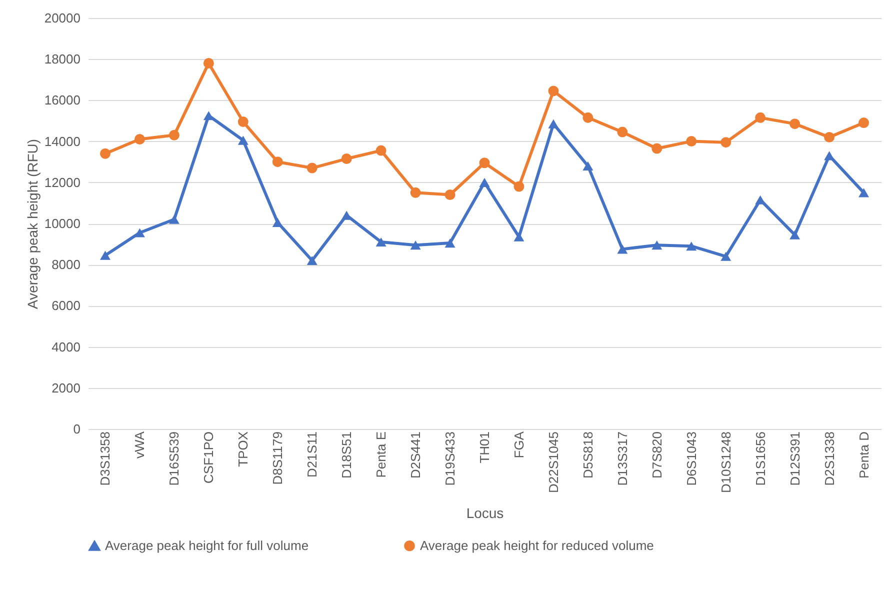 This screenshot has width=893, height=596. Describe the element at coordinates (207, 546) in the screenshot. I see `legend-label: Average peak height for full volume` at that location.